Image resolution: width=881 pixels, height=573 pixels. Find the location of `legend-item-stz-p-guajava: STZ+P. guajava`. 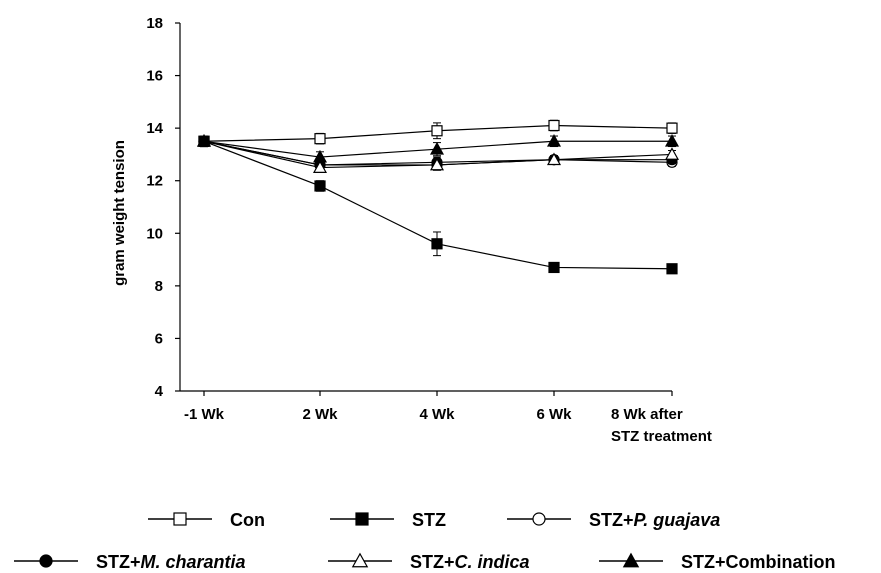

legend-item-stz-p-guajava: STZ+P. guajava is located at coordinates (613, 520).